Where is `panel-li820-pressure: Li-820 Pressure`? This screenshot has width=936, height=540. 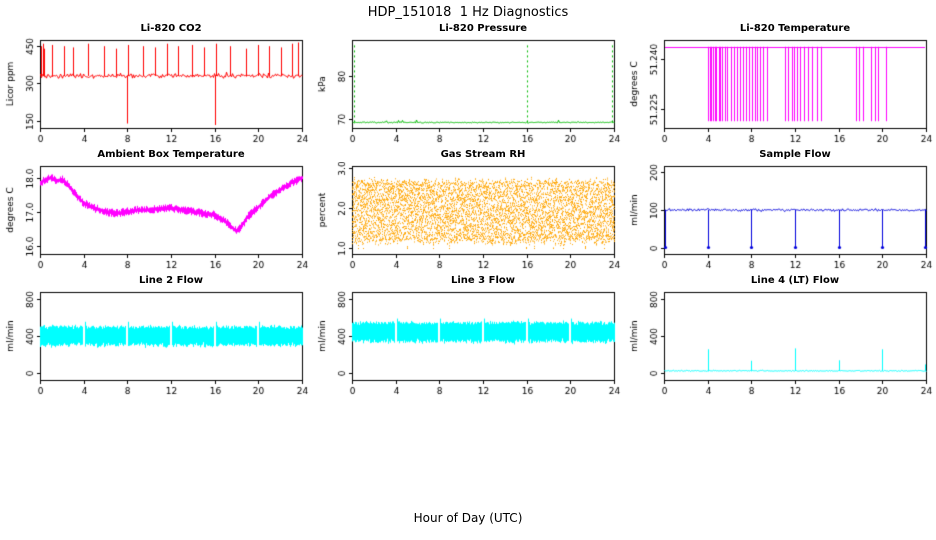 panel-li820-pressure: Li-820 Pressure is located at coordinates (468, 88).